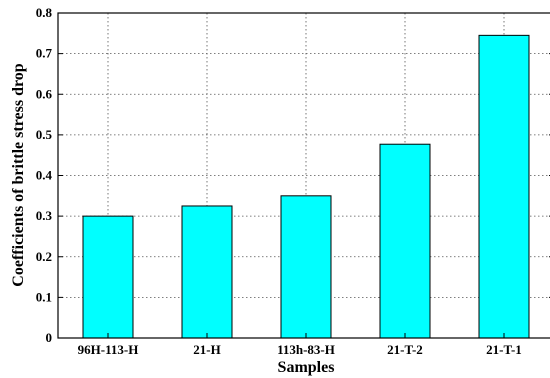  What do you see at coordinates (405, 349) in the screenshot?
I see `x-tick-label: 21-T-2` at bounding box center [405, 349].